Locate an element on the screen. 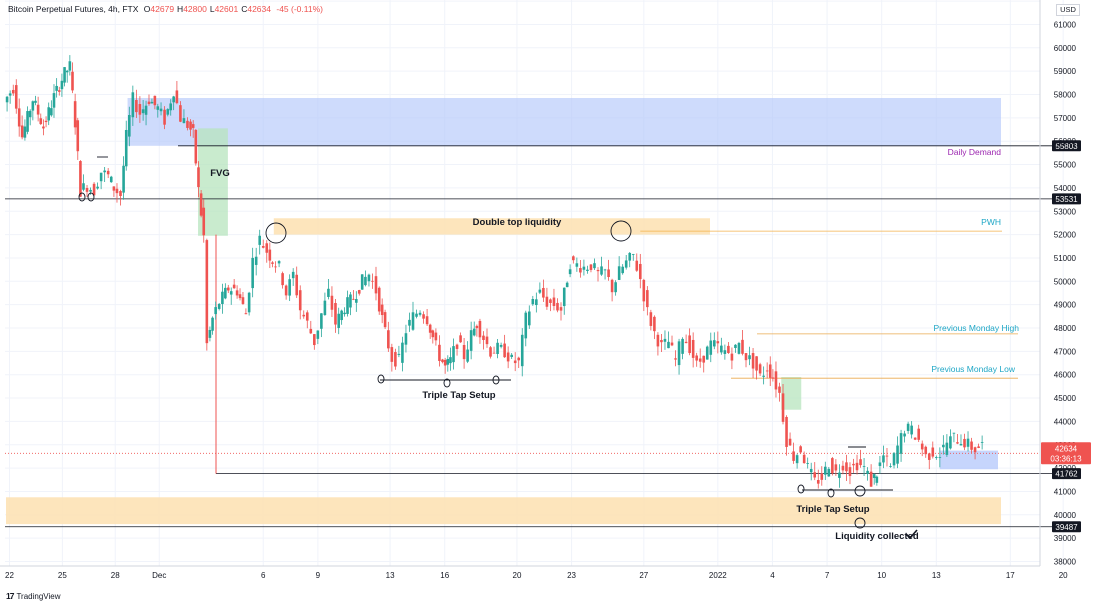  triple-tap-circle is located at coordinates (447, 383).